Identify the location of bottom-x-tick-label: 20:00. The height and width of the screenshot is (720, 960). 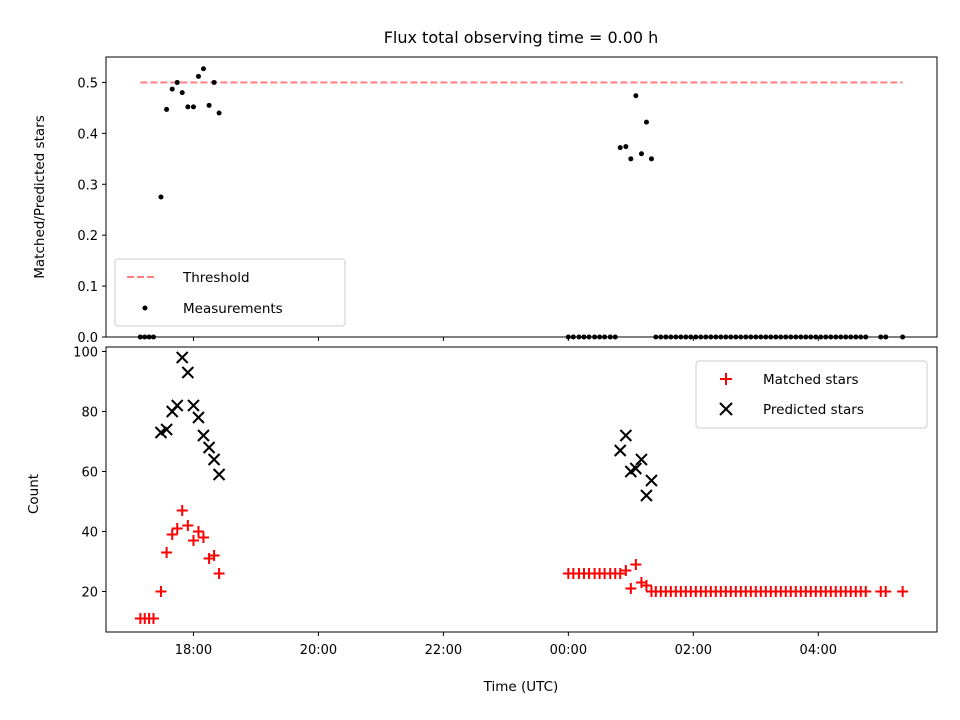
(318, 650).